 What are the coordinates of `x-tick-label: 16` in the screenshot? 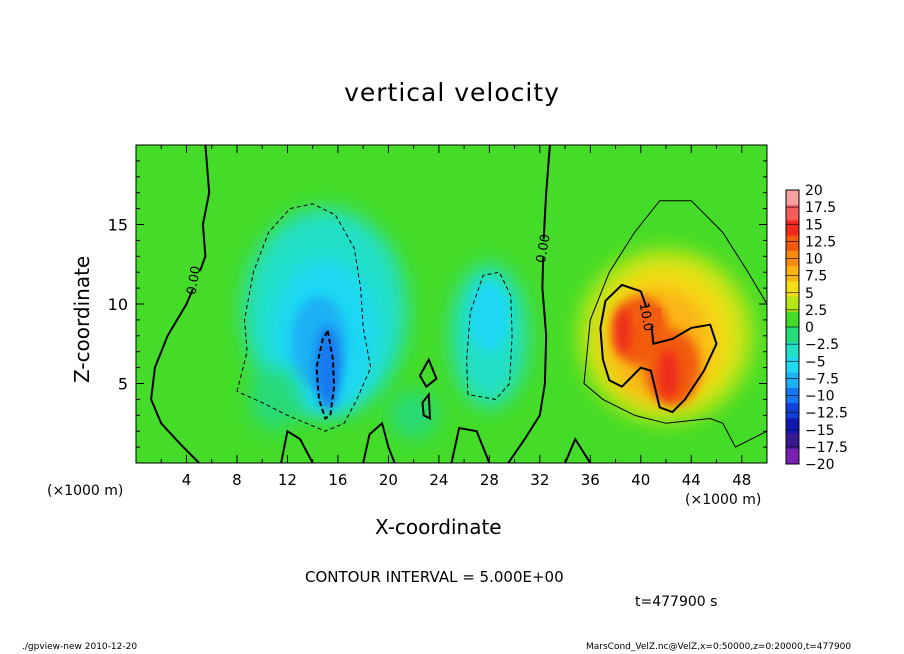 It's located at (337, 480).